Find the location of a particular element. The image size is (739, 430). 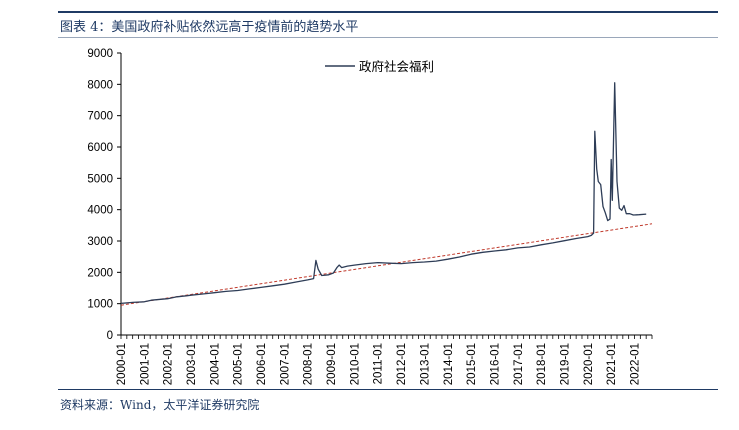

y-tick-label: 9000 is located at coordinates (100, 54).